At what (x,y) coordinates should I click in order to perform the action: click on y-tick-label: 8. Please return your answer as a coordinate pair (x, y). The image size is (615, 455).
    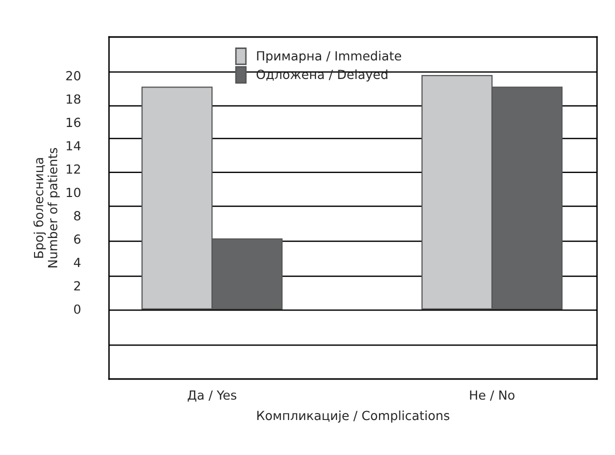
    Looking at the image, I should click on (77, 216).